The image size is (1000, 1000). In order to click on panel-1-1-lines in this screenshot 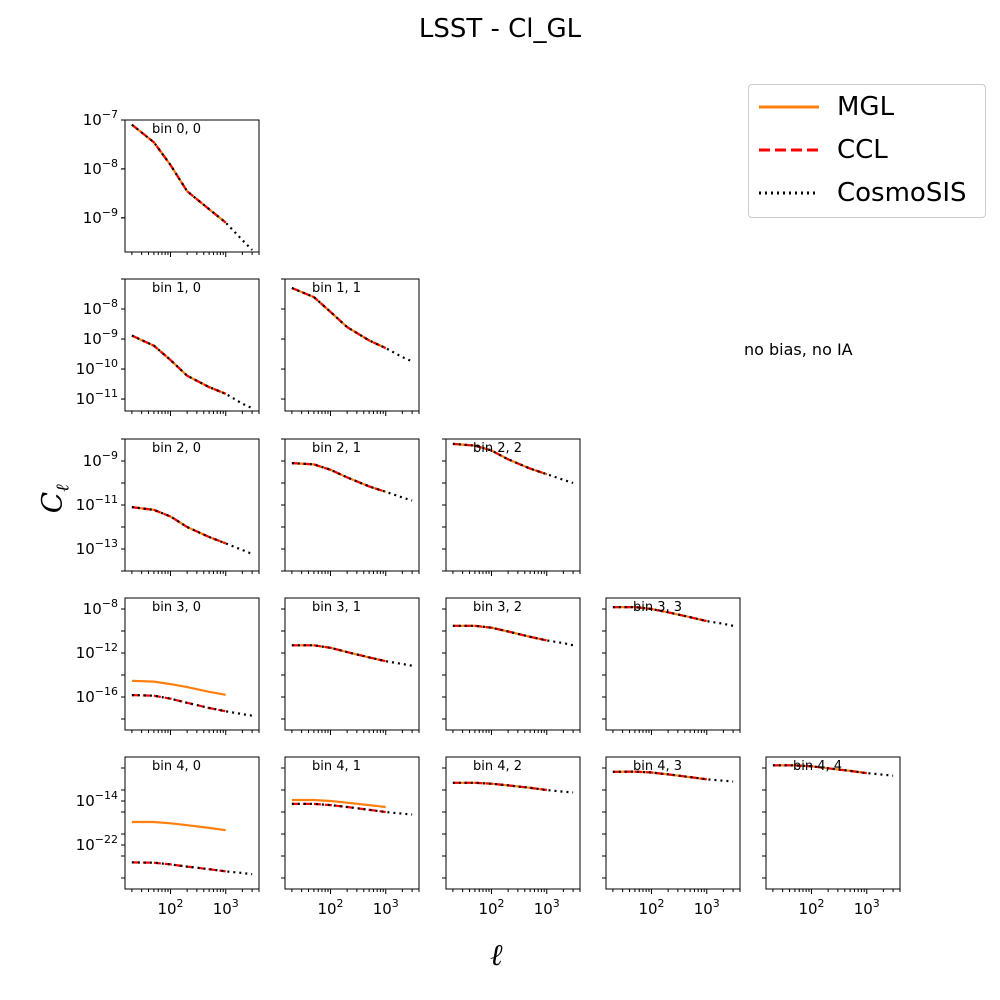, I will do `click(352, 324)`.